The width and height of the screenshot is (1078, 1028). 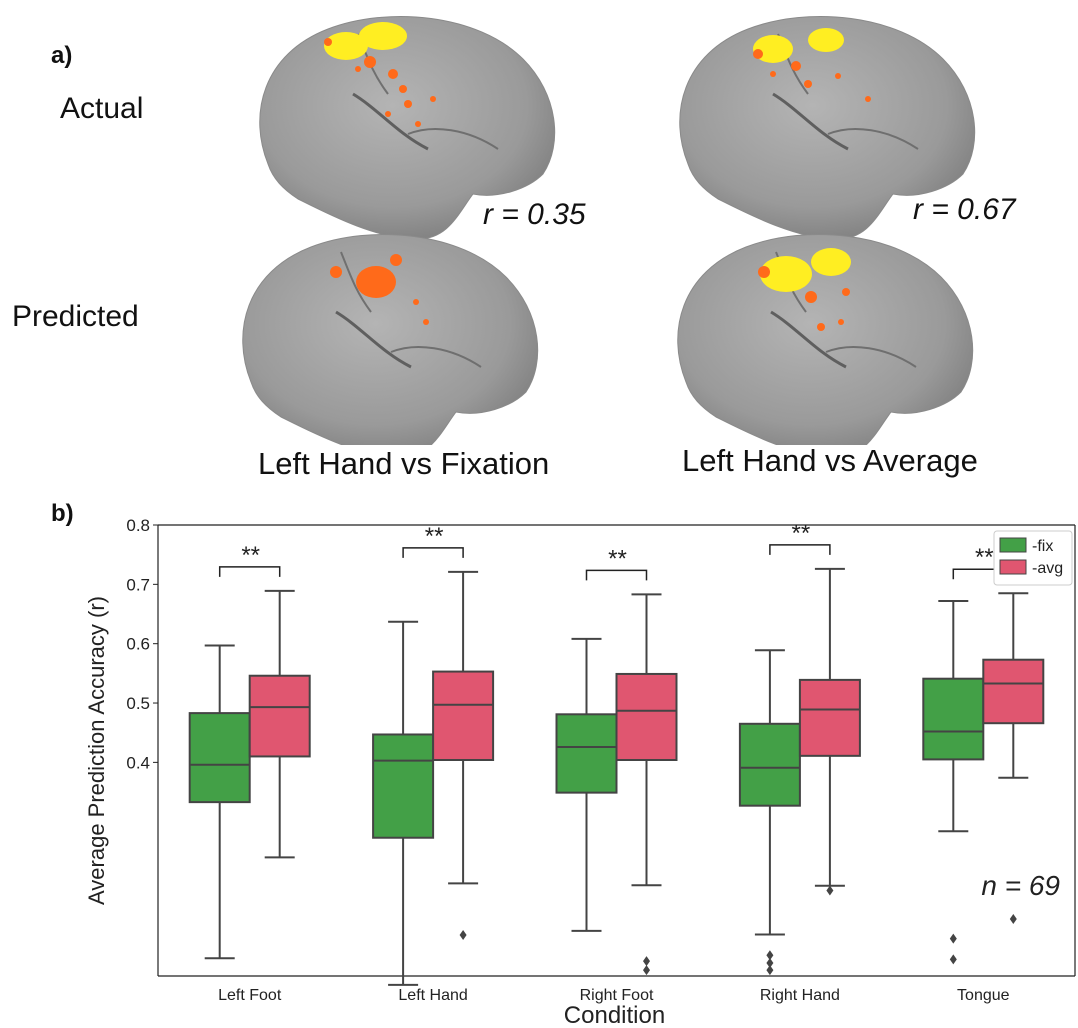 What do you see at coordinates (800, 995) in the screenshot?
I see `x-tick-label: Right Hand` at bounding box center [800, 995].